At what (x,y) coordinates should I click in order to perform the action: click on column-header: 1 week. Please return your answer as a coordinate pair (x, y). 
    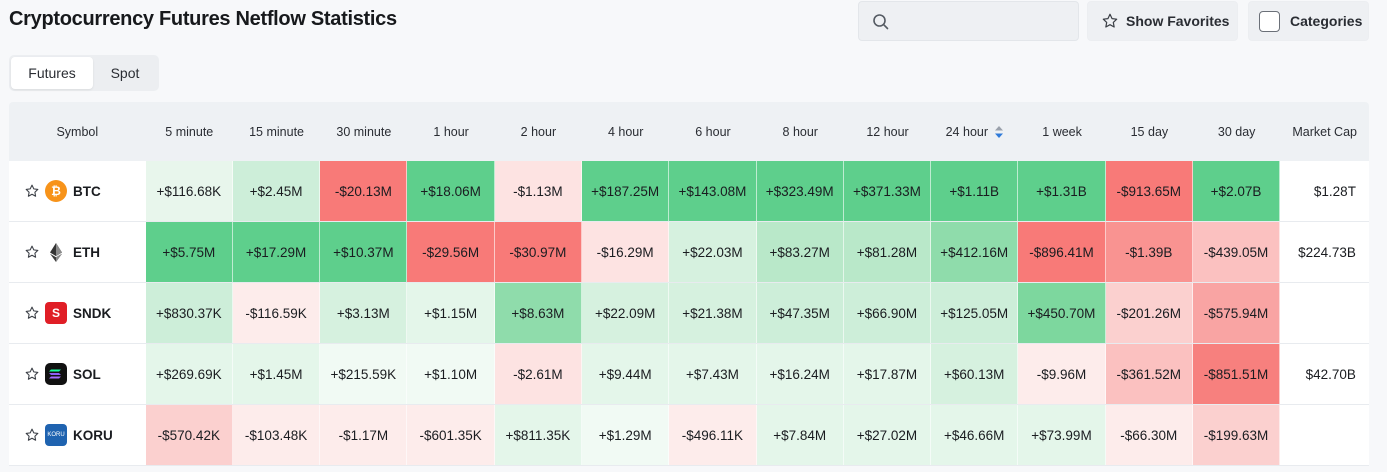
    Looking at the image, I should click on (1061, 131).